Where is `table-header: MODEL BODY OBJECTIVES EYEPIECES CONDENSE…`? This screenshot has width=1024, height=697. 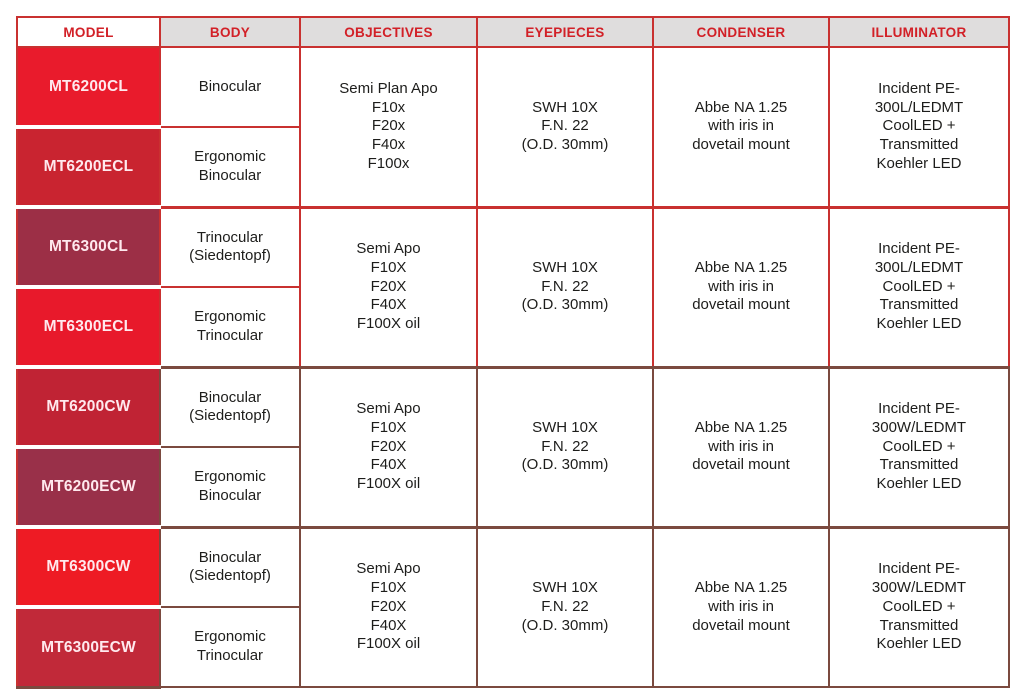 table-header: MODEL BODY OBJECTIVES EYEPIECES CONDENSE… is located at coordinates (513, 32).